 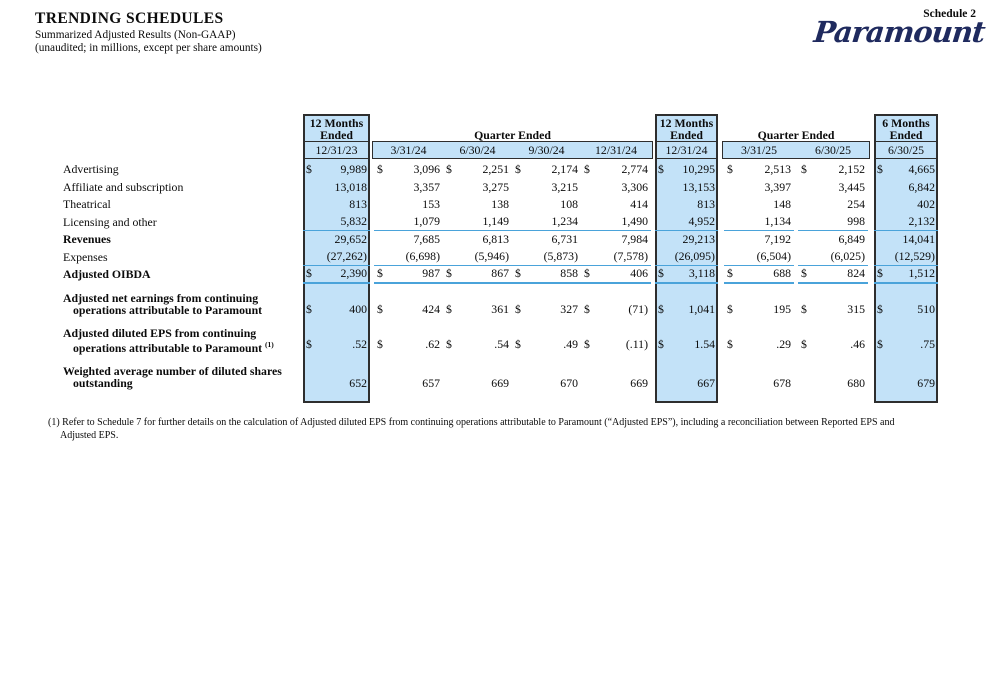 What do you see at coordinates (921, 186) in the screenshot?
I see `table-cell: 6,842` at bounding box center [921, 186].